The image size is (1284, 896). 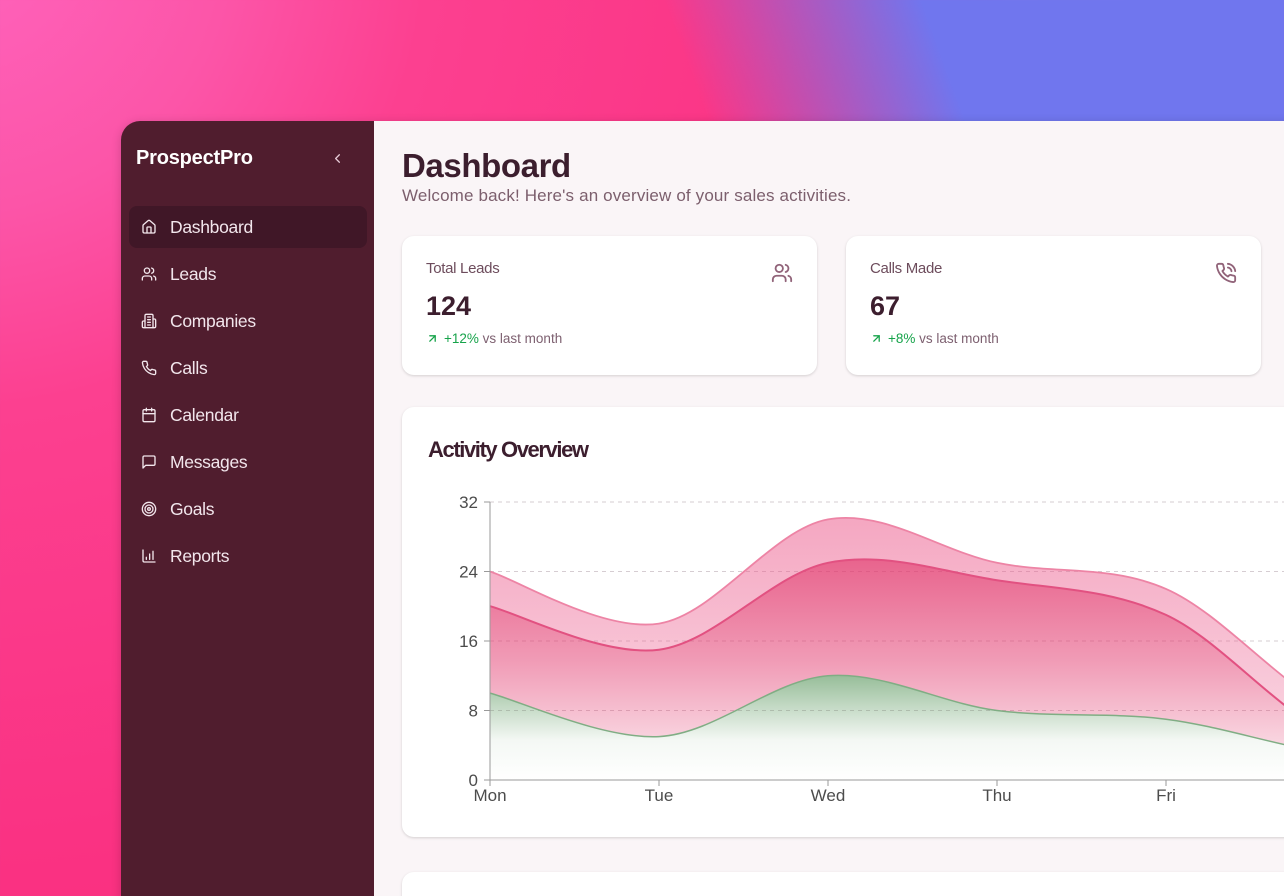 I want to click on svg-text: Tue, so click(x=659, y=795).